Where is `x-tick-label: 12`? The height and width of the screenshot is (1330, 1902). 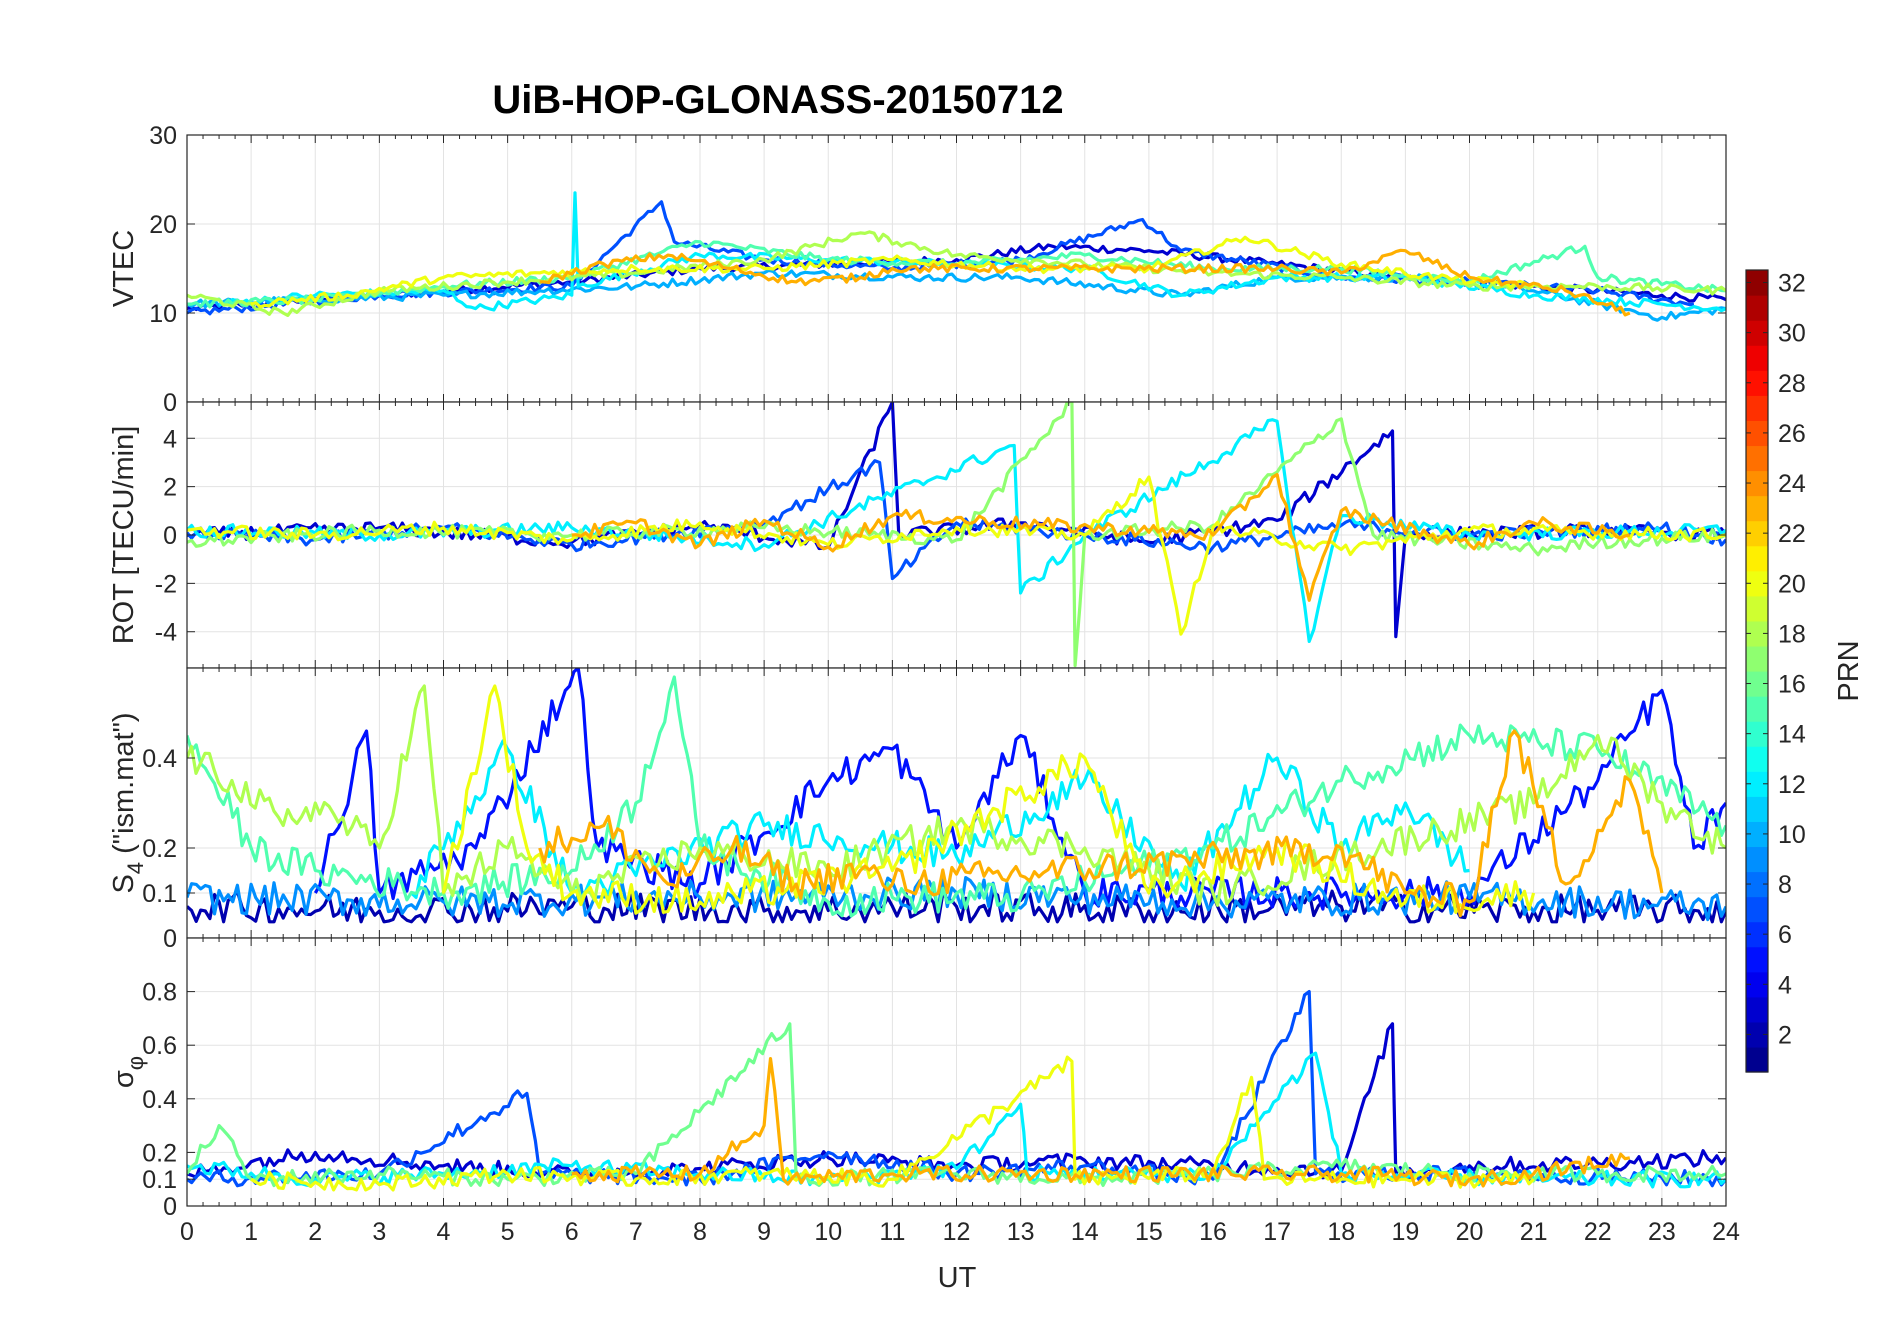 x-tick-label: 12 is located at coordinates (957, 1232).